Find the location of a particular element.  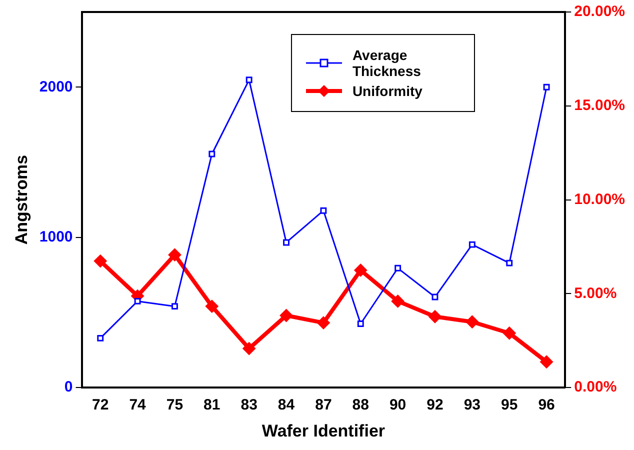

x-tick-label: 81 is located at coordinates (212, 405).